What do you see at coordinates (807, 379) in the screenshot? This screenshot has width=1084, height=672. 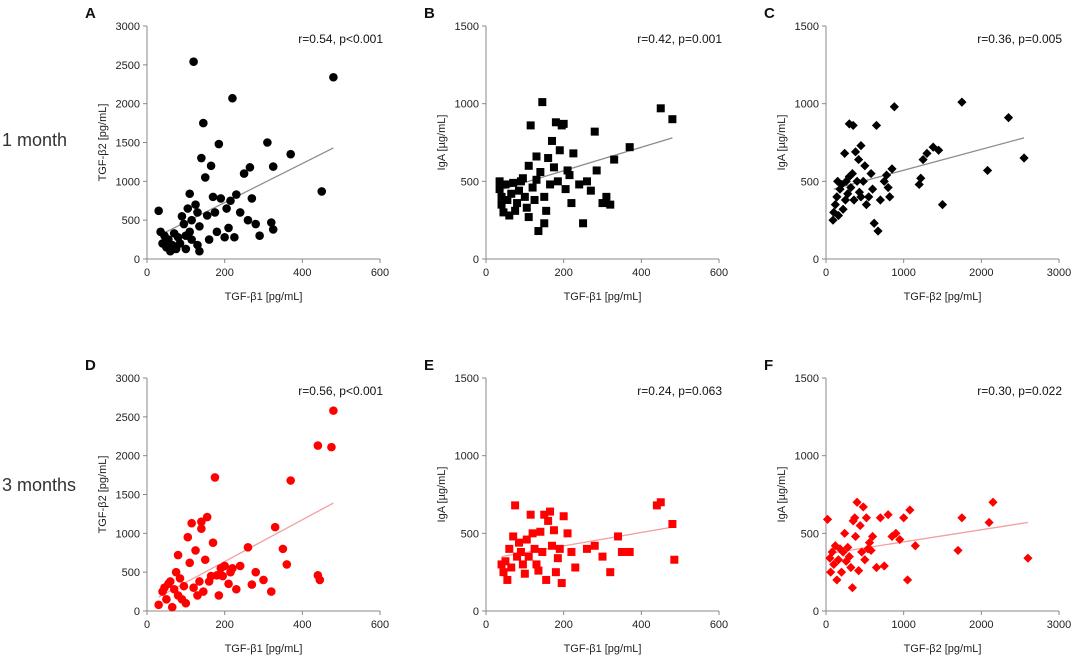 I see `panel-f-ytick-label: 1500` at bounding box center [807, 379].